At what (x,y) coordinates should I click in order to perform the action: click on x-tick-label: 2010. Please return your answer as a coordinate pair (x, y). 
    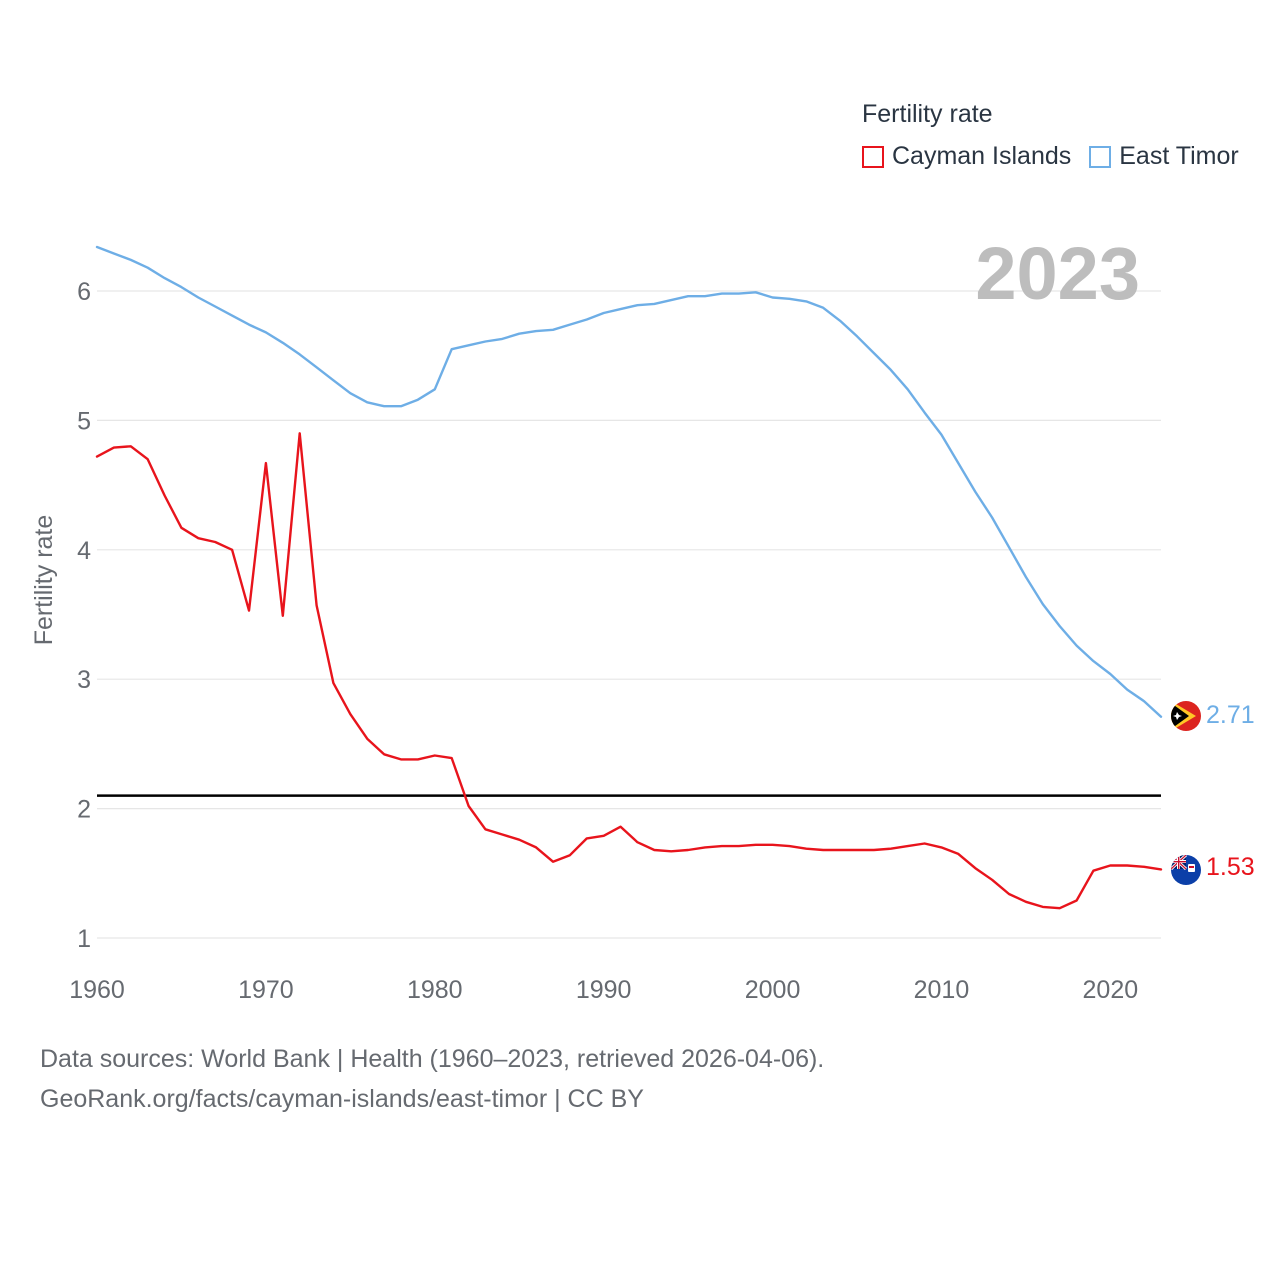
    Looking at the image, I should click on (942, 990).